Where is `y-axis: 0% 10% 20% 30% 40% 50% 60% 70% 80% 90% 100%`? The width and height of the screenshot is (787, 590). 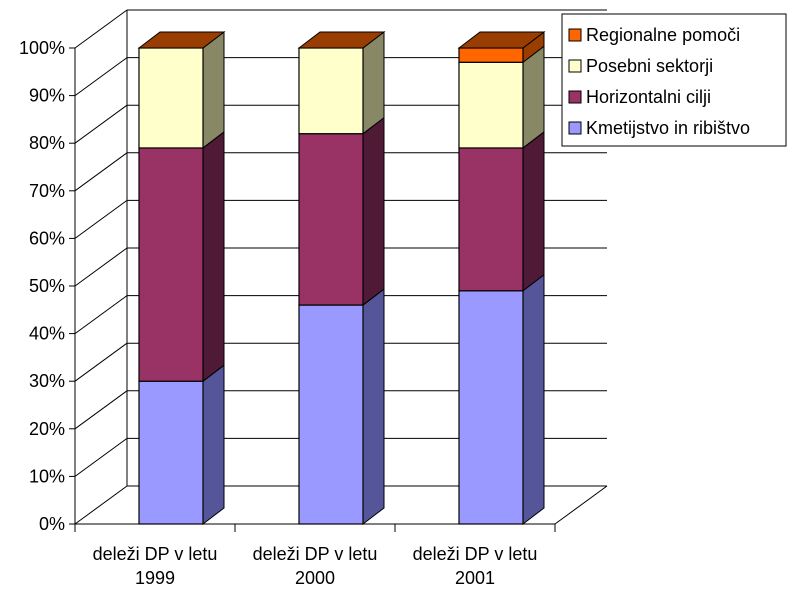 y-axis: 0% 10% 20% 30% 40% 50% 60% 70% 80% 90% 100% is located at coordinates (47, 286).